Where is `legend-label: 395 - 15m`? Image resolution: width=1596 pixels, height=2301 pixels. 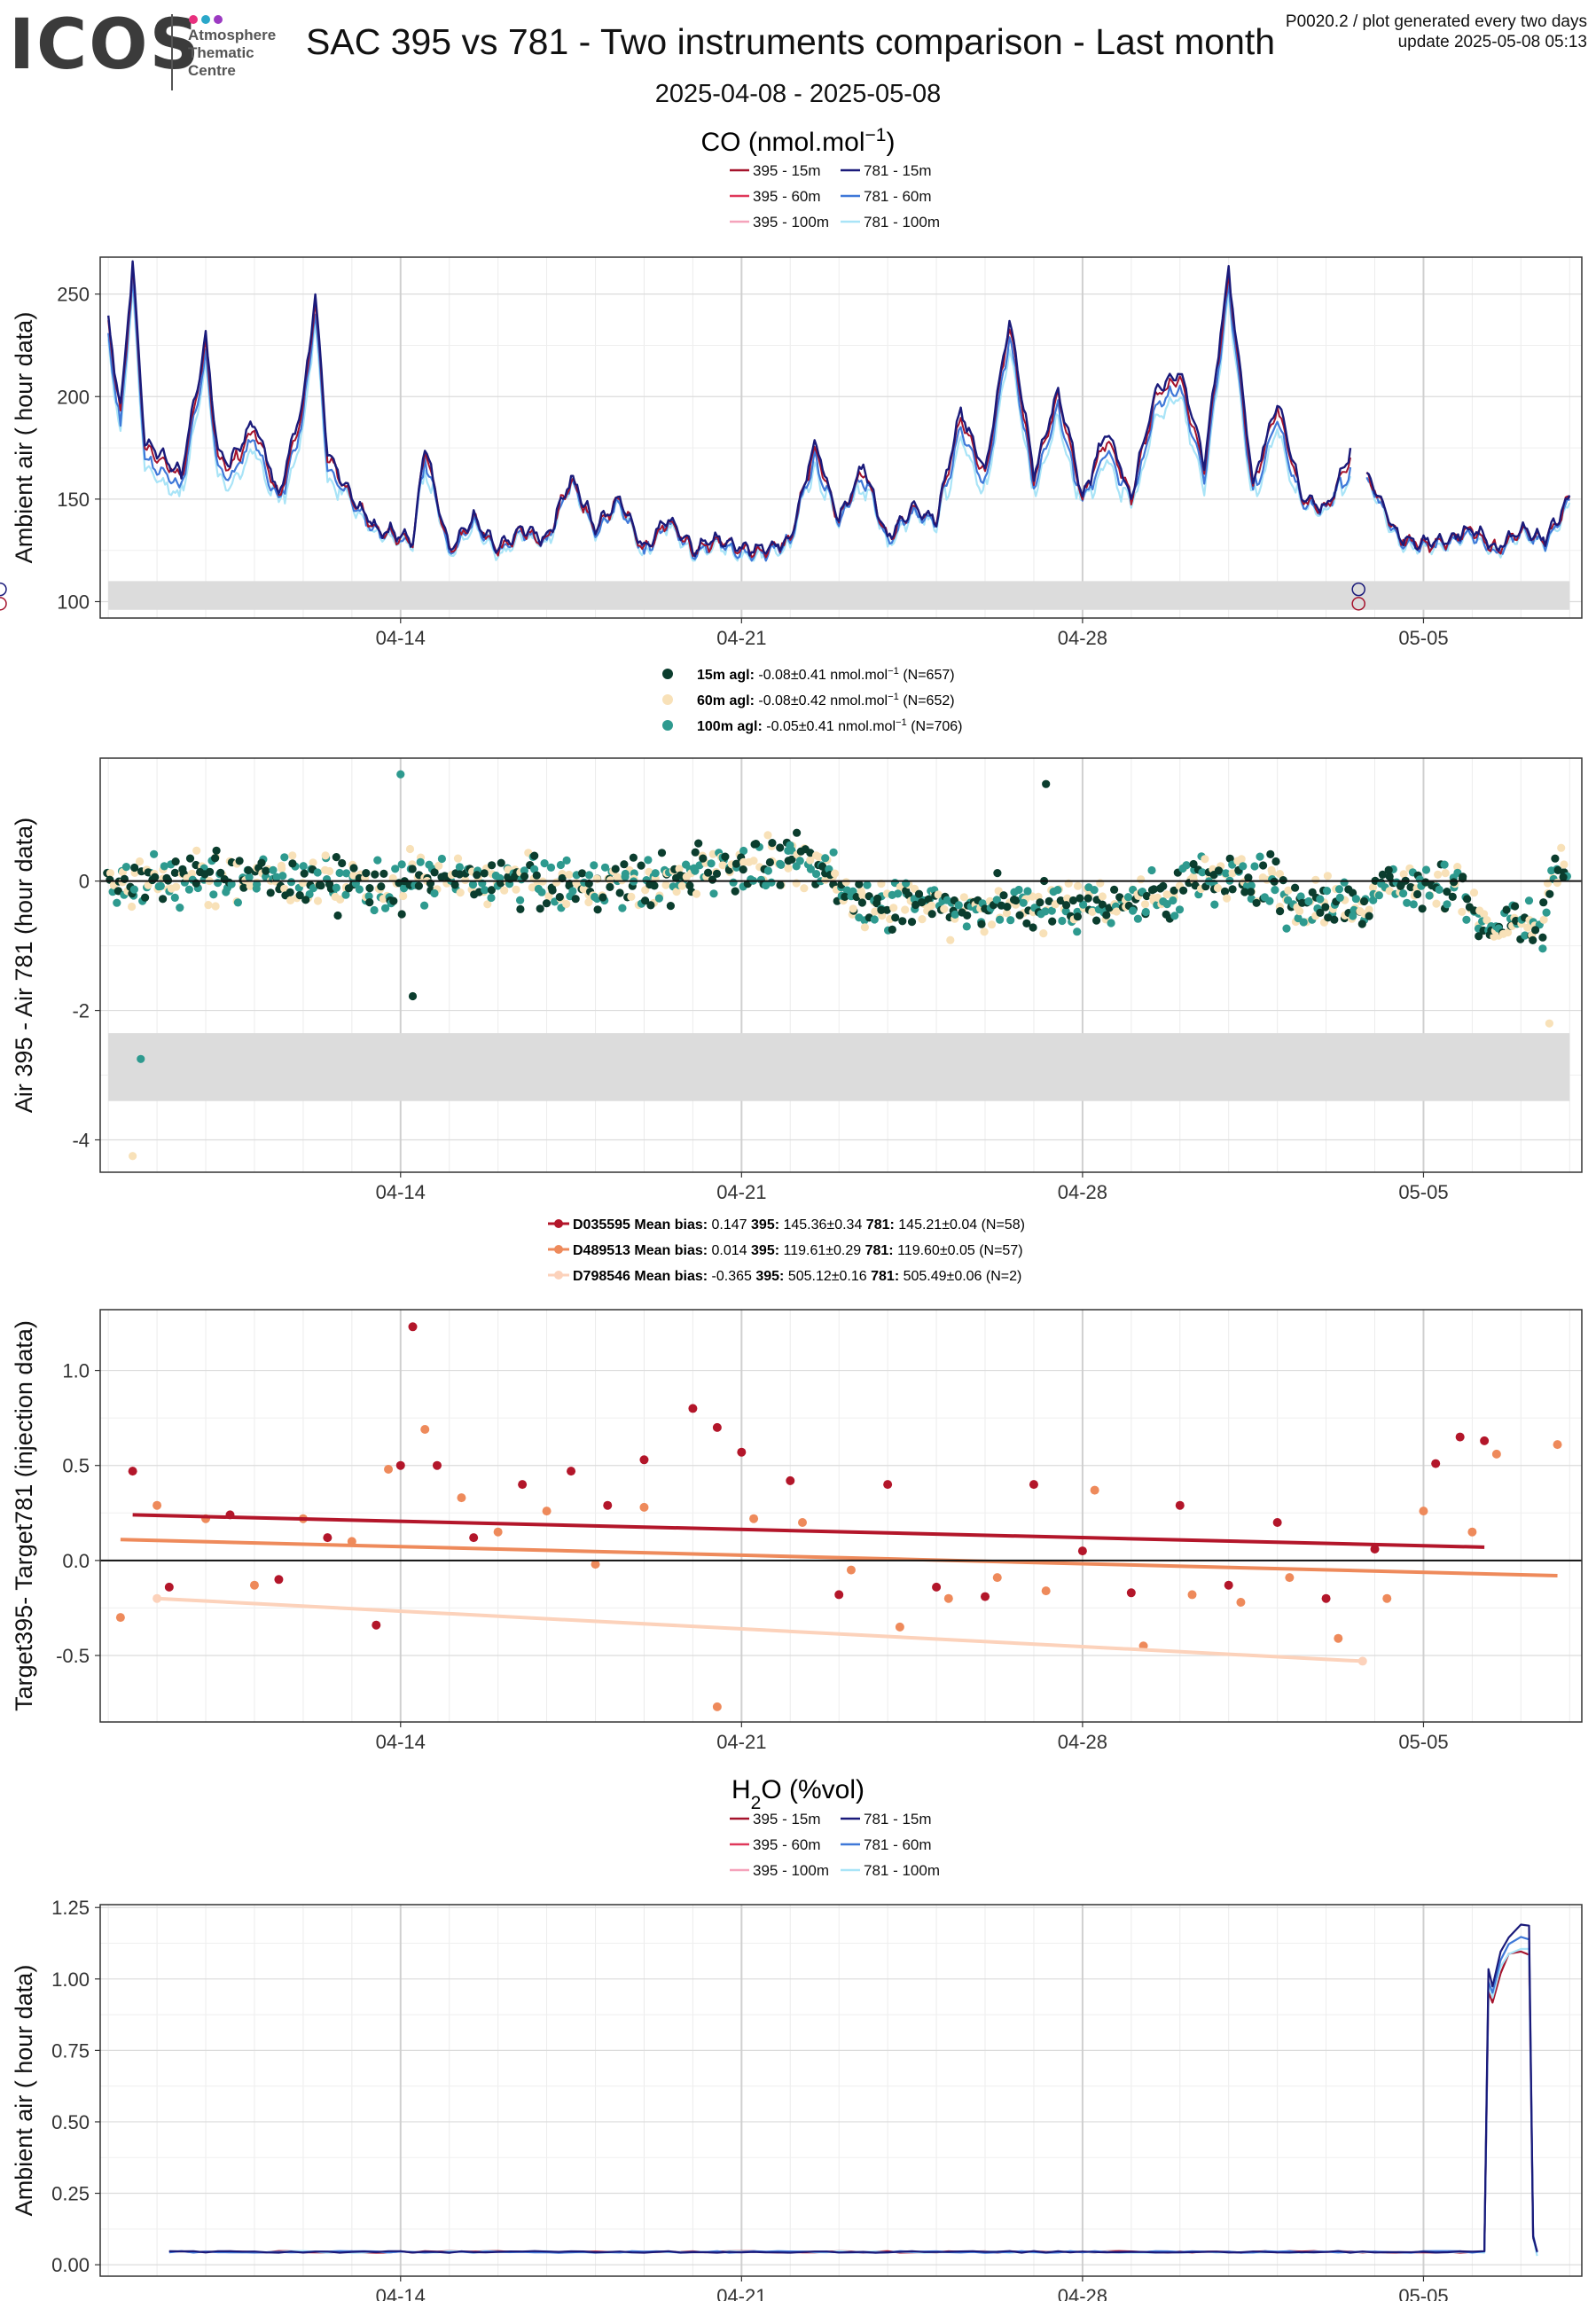 legend-label: 395 - 15m is located at coordinates (787, 1819).